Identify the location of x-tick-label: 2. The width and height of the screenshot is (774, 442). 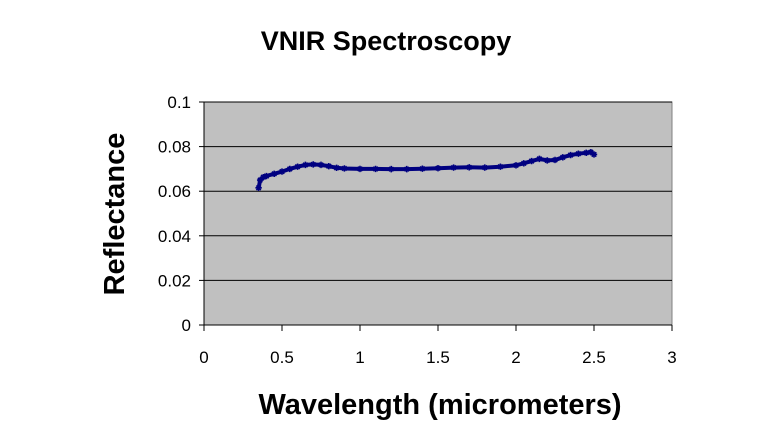
(515, 357).